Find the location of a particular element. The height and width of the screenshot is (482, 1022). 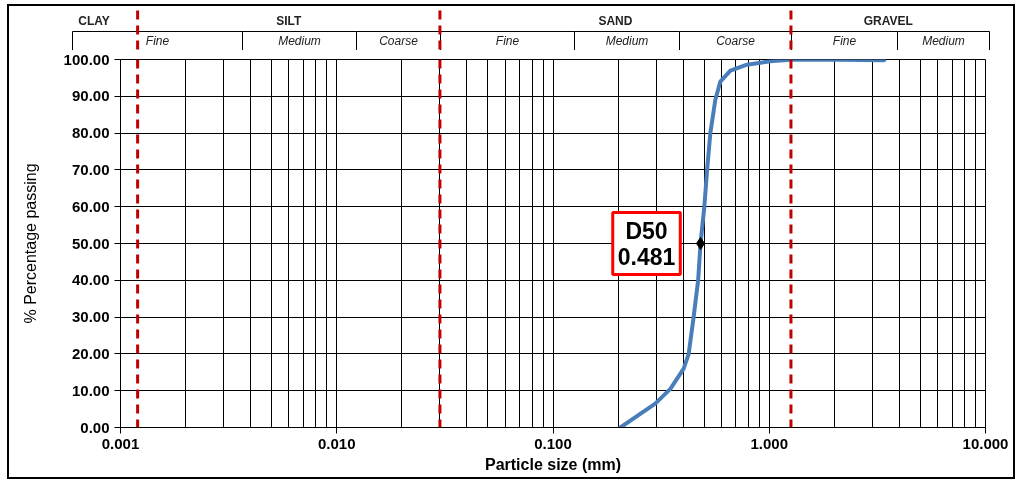

y-tick-label: 80.00 is located at coordinates (90, 133).